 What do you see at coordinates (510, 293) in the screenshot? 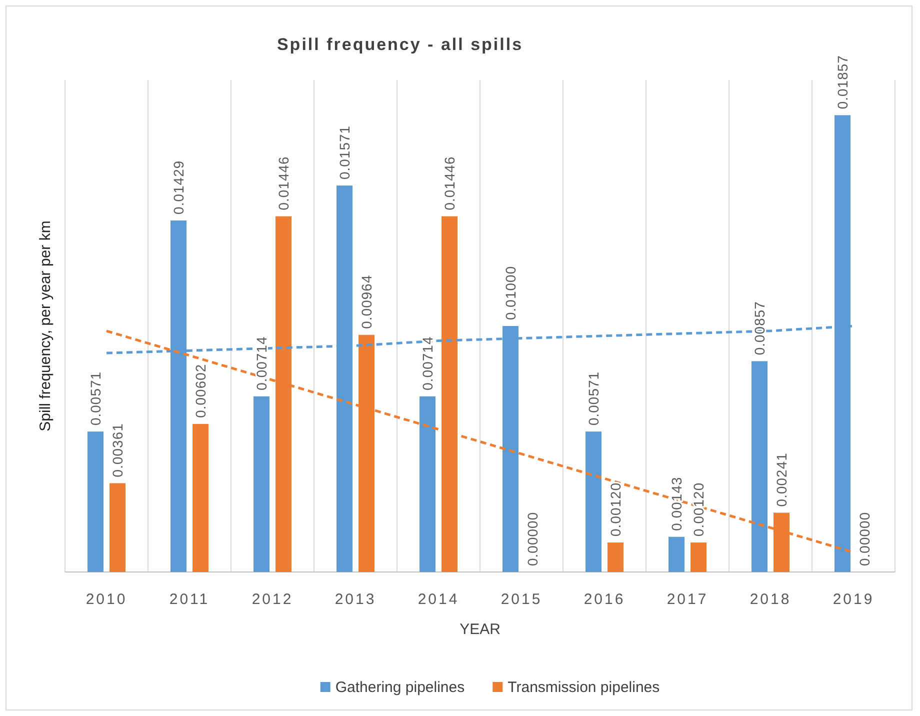
I see `data-label: 0.01000` at bounding box center [510, 293].